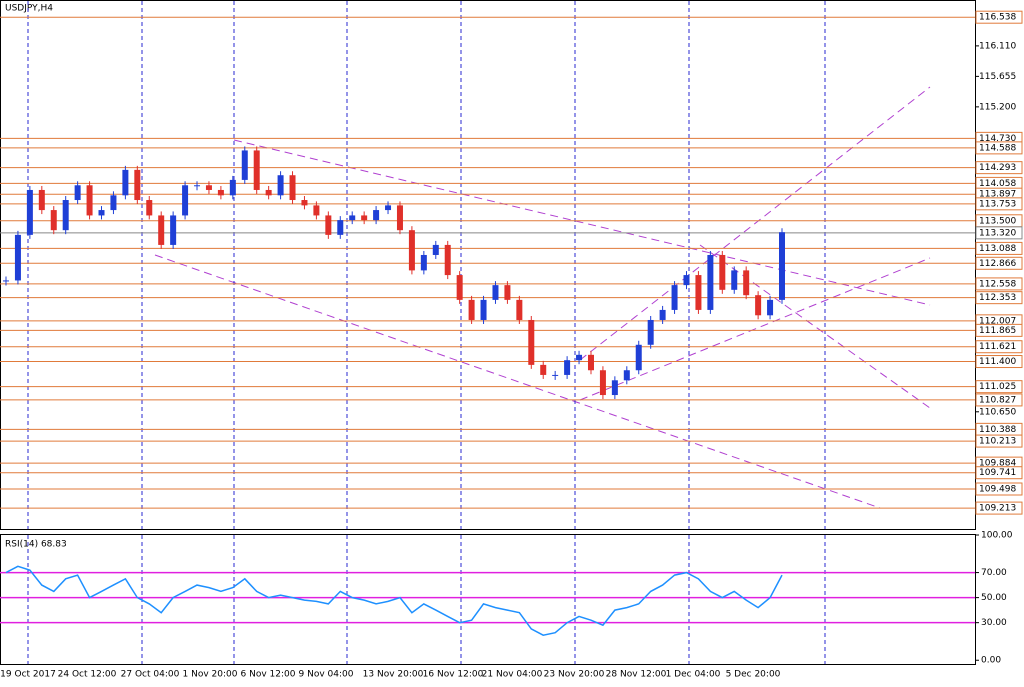 Image resolution: width=1024 pixels, height=687 pixels. I want to click on level-label: 110.827, so click(997, 400).